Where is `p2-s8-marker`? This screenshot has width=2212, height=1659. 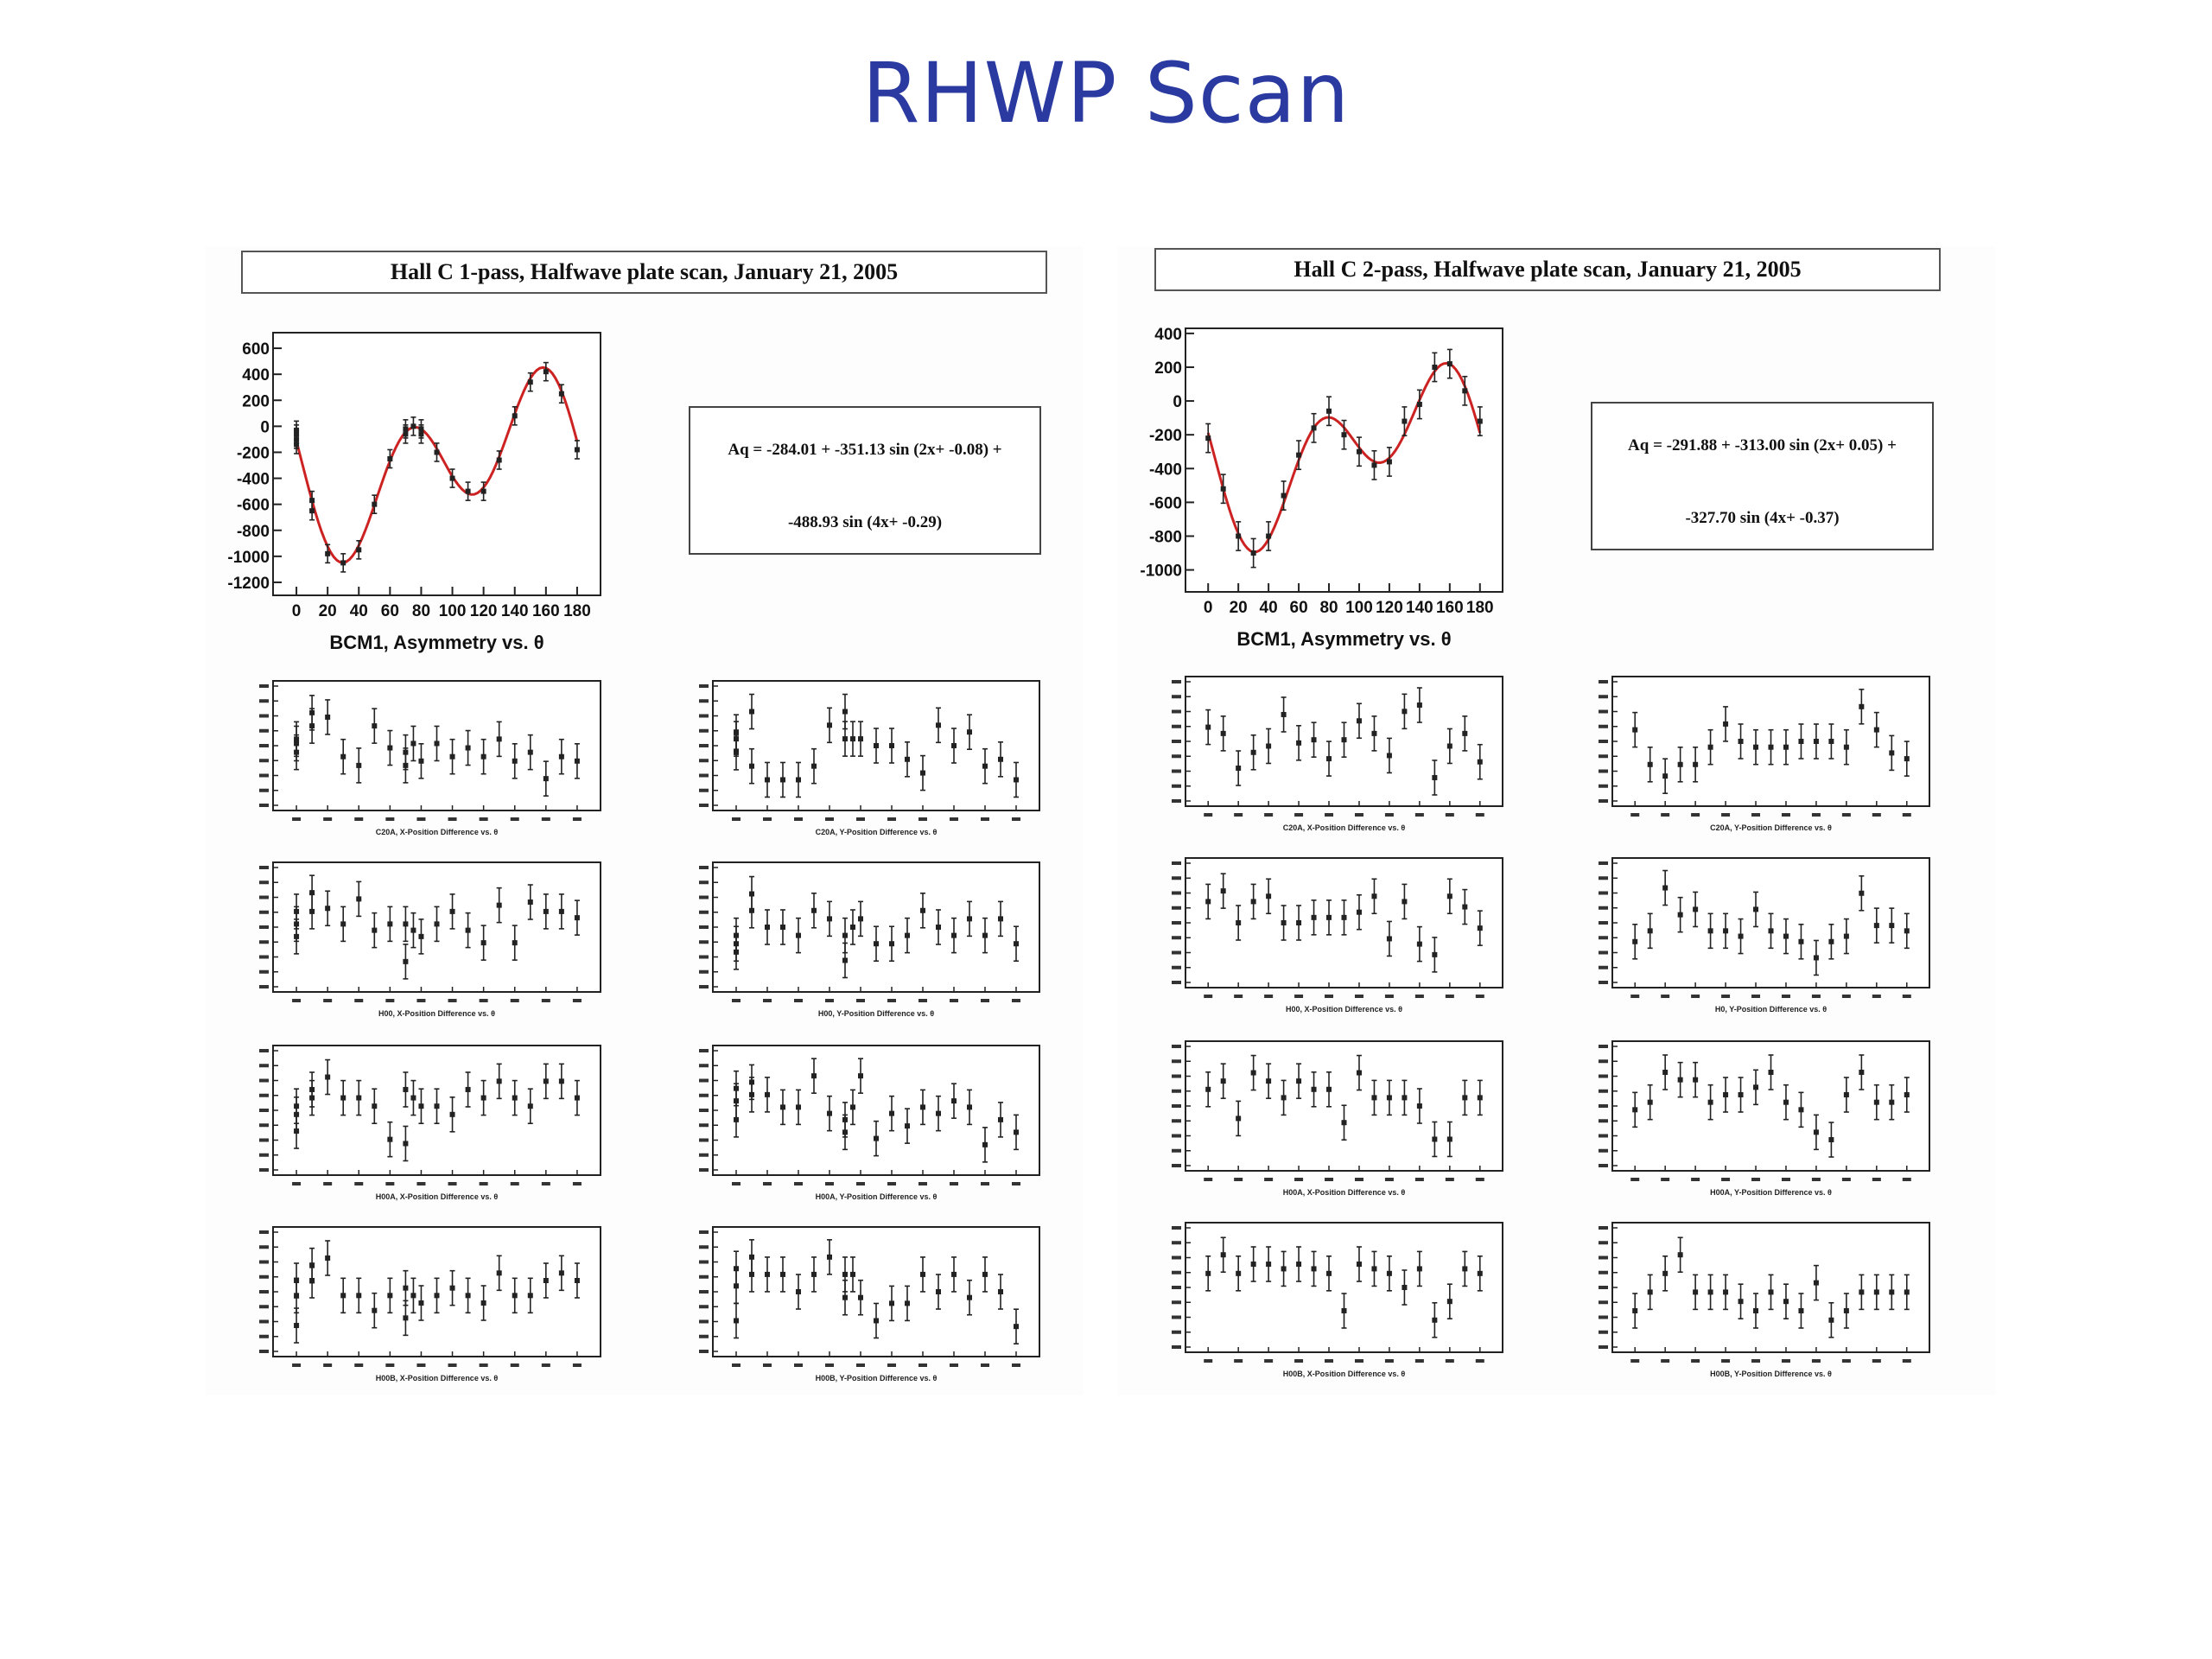
p2-s8-marker is located at coordinates (1665, 1273).